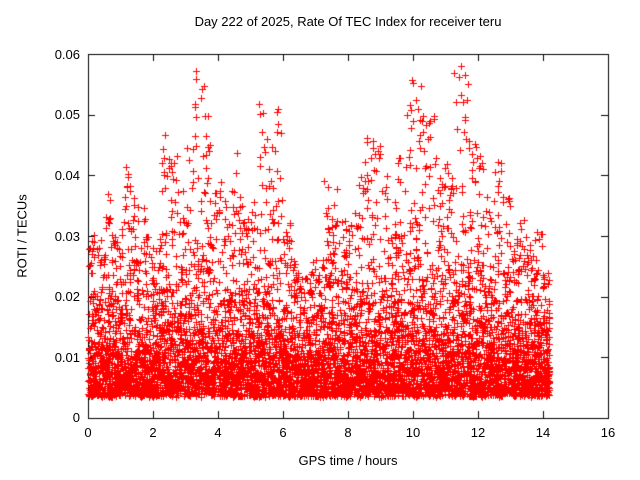  What do you see at coordinates (67, 114) in the screenshot?
I see `y-tick-label: 0.05` at bounding box center [67, 114].